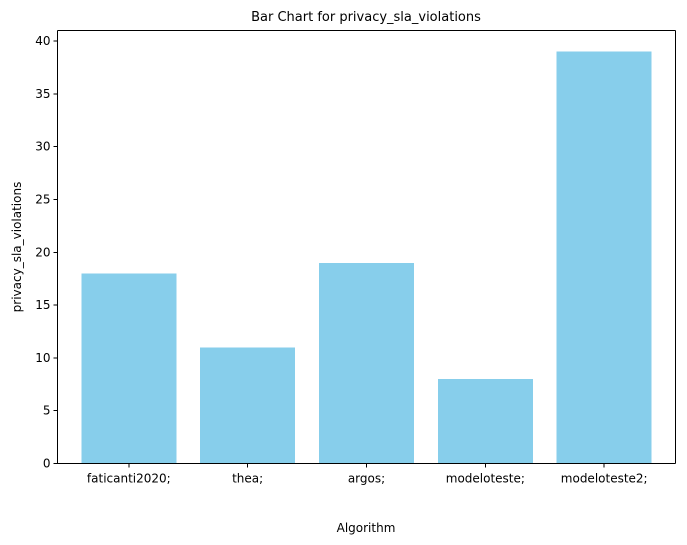 The width and height of the screenshot is (687, 545). I want to click on y-tick-label: 0, so click(47, 464).